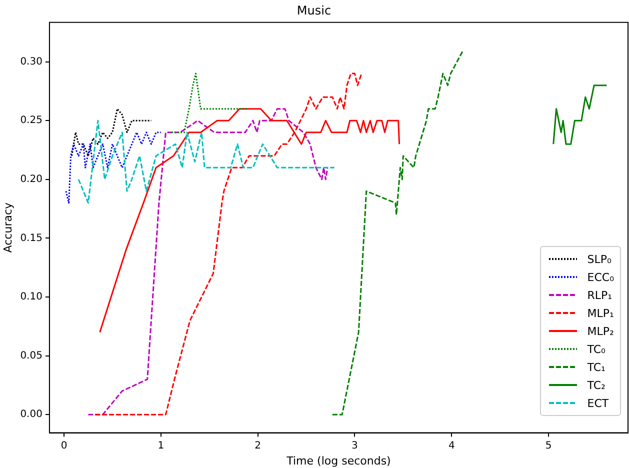 The width and height of the screenshot is (629, 468). I want to click on legend-label: RLP₁, so click(599, 295).